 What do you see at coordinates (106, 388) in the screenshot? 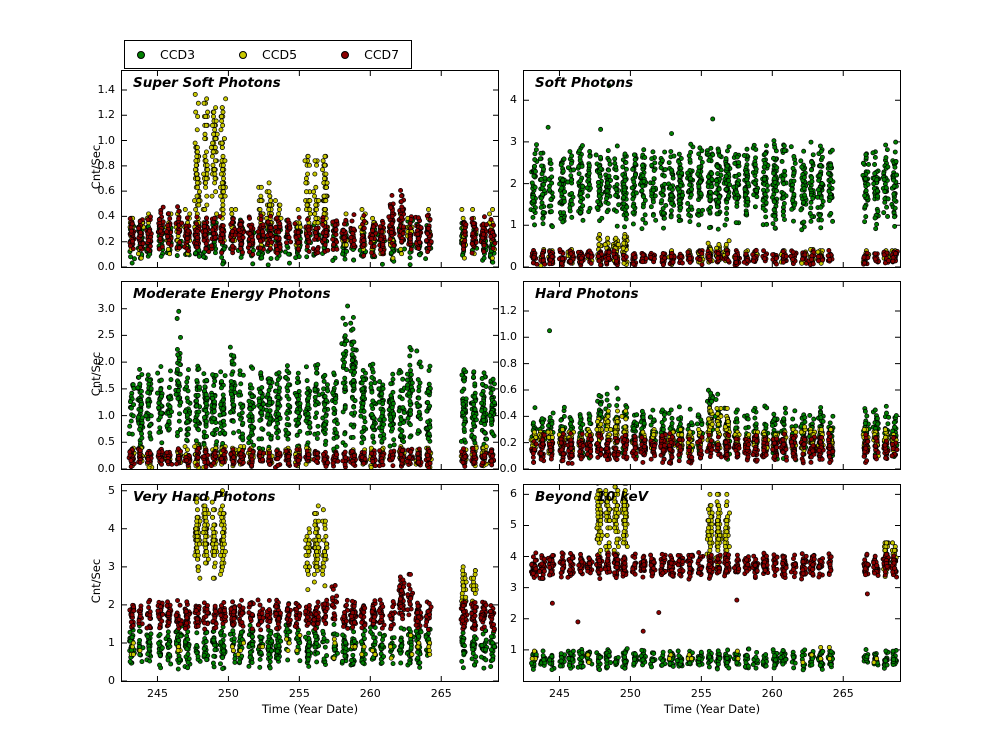
I see `y-tick-label: 1.5` at bounding box center [106, 388].